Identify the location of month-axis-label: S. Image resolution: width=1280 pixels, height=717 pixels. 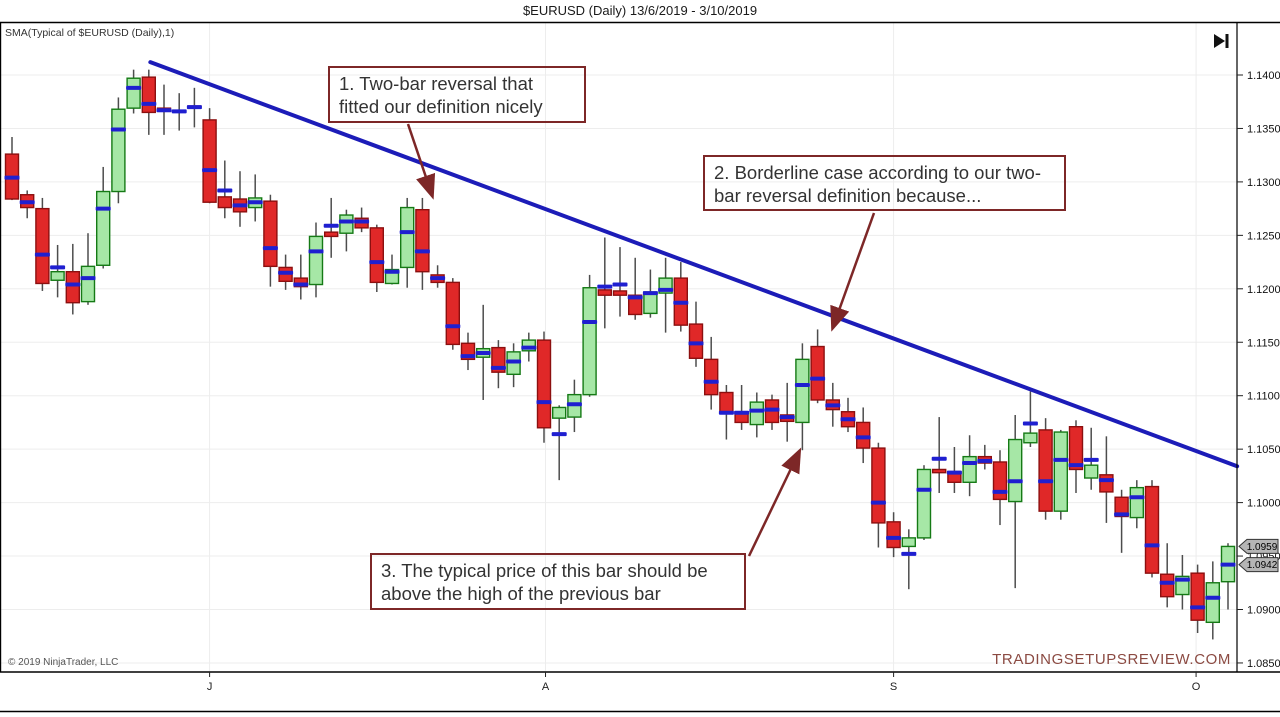
(893, 687).